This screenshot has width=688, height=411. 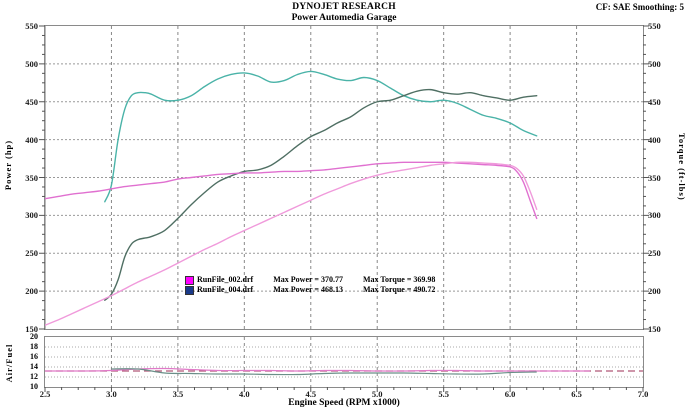 I want to click on air-fuel-plot, so click(x=344, y=362).